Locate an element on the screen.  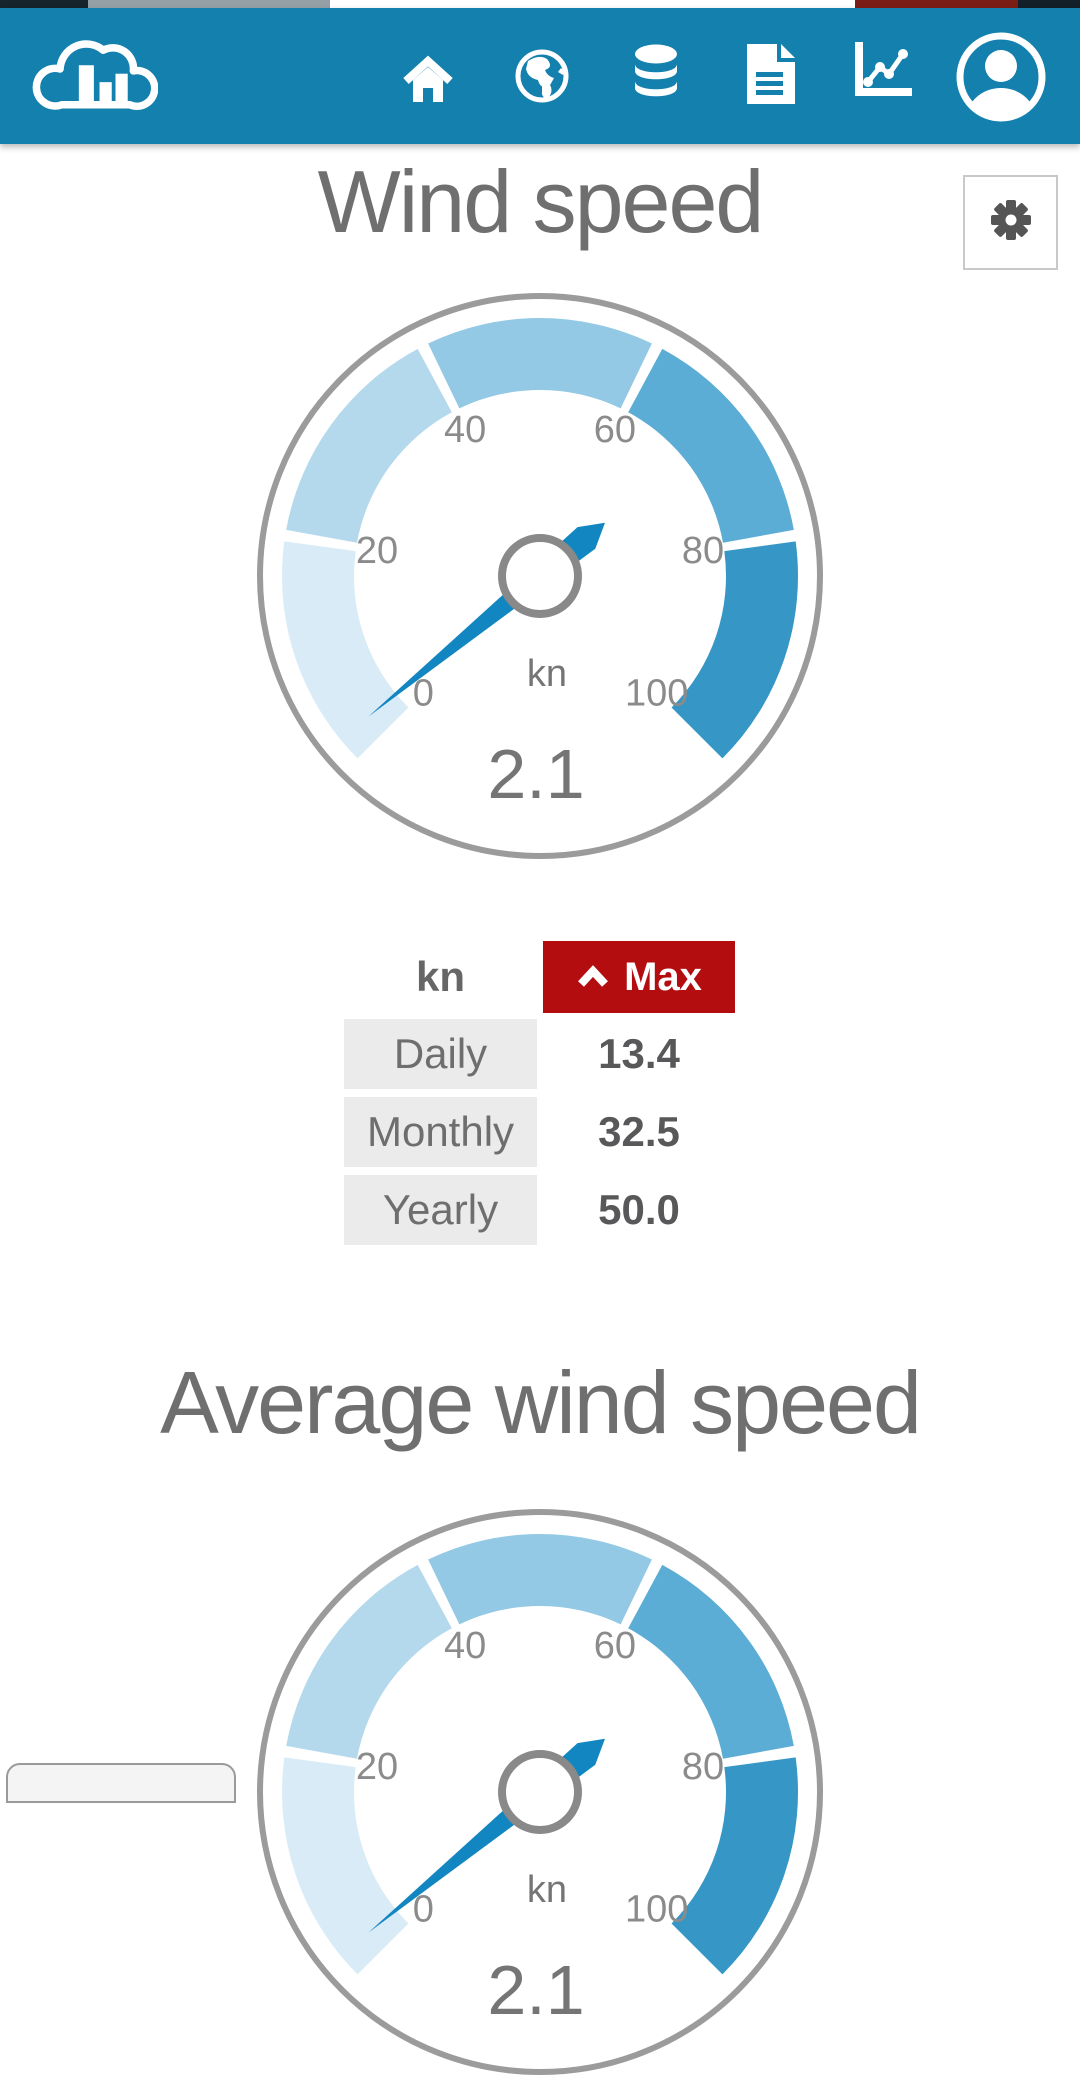
period-cell-daily: Daily is located at coordinates (440, 1054).